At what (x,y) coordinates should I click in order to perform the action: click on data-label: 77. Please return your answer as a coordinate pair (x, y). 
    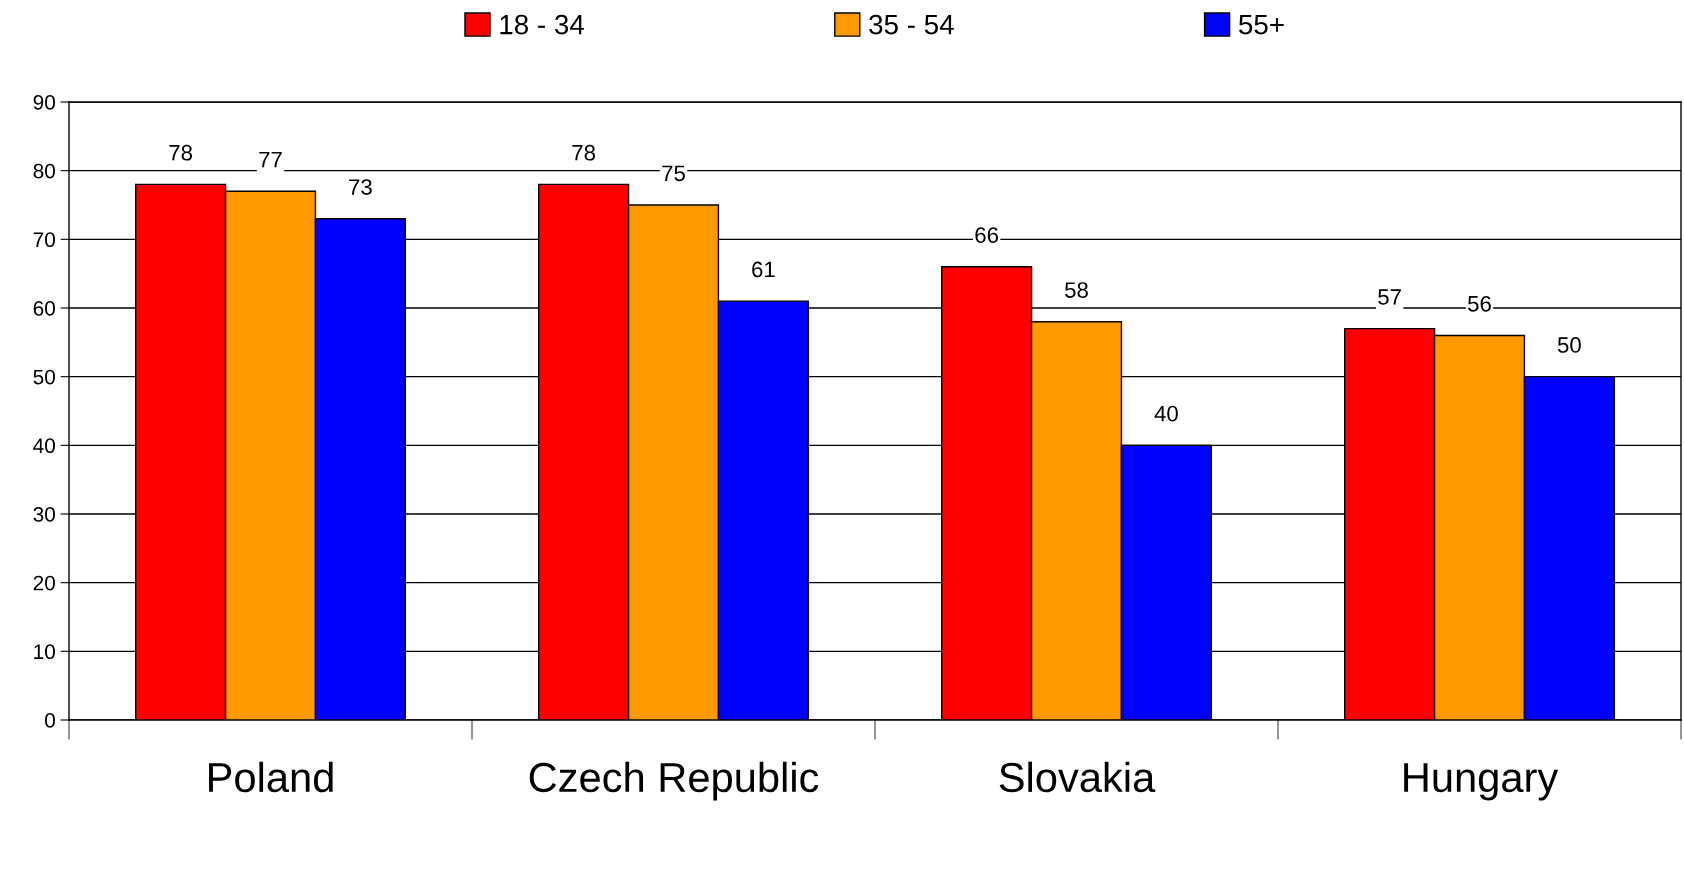
    Looking at the image, I should click on (270, 159).